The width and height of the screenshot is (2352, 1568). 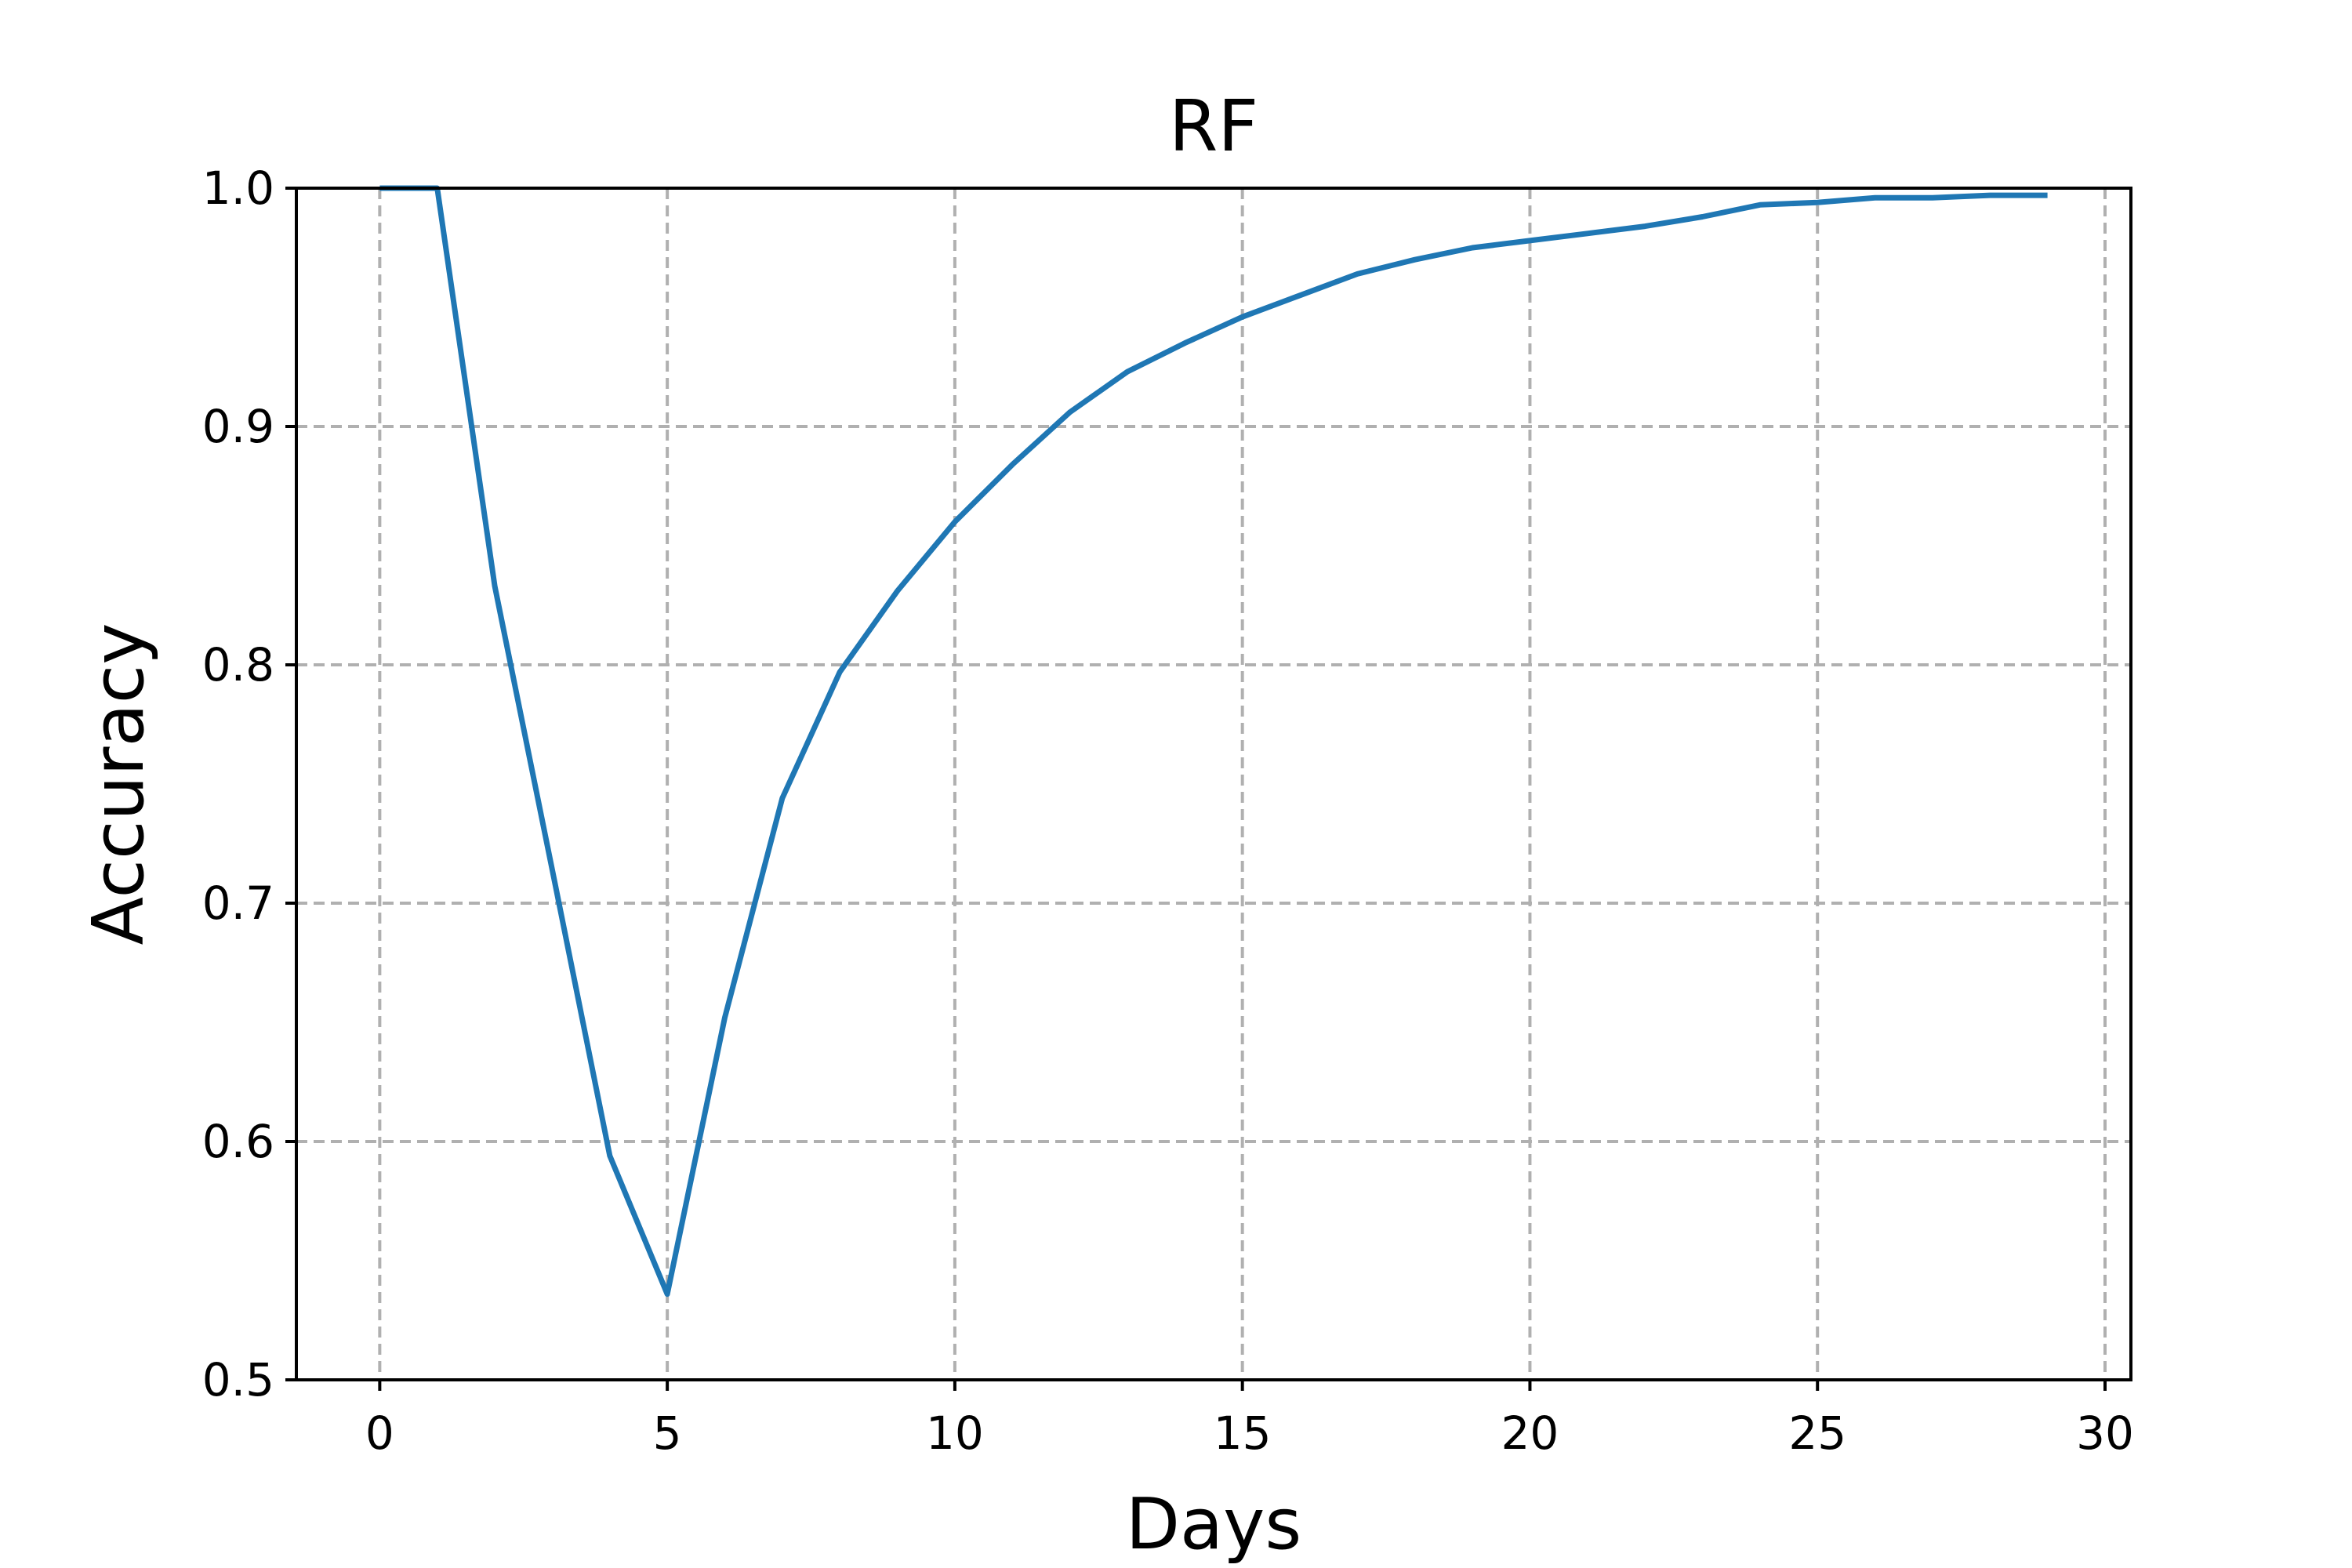 What do you see at coordinates (955, 1433) in the screenshot?
I see `x-tick-label: 10` at bounding box center [955, 1433].